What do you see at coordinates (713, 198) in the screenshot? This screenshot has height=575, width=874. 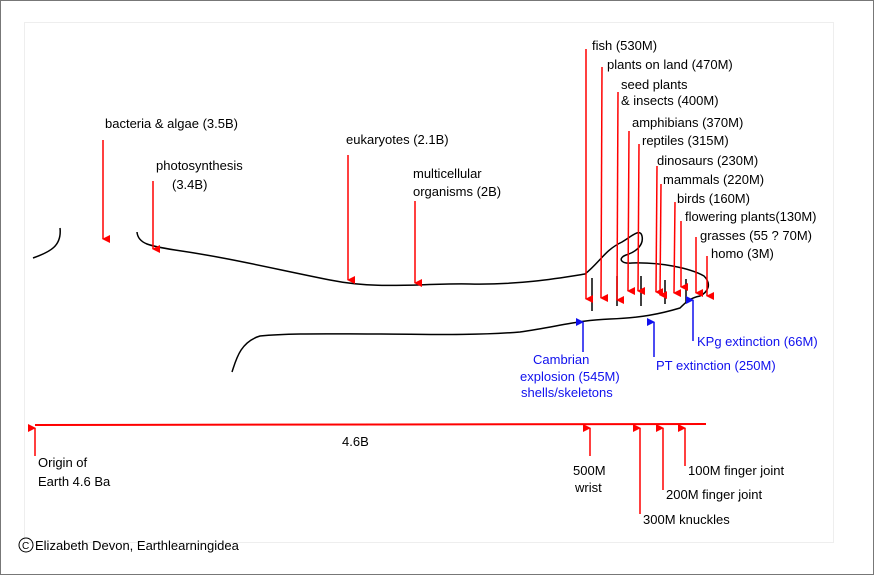 I see `label-birds: birds (160M)` at bounding box center [713, 198].